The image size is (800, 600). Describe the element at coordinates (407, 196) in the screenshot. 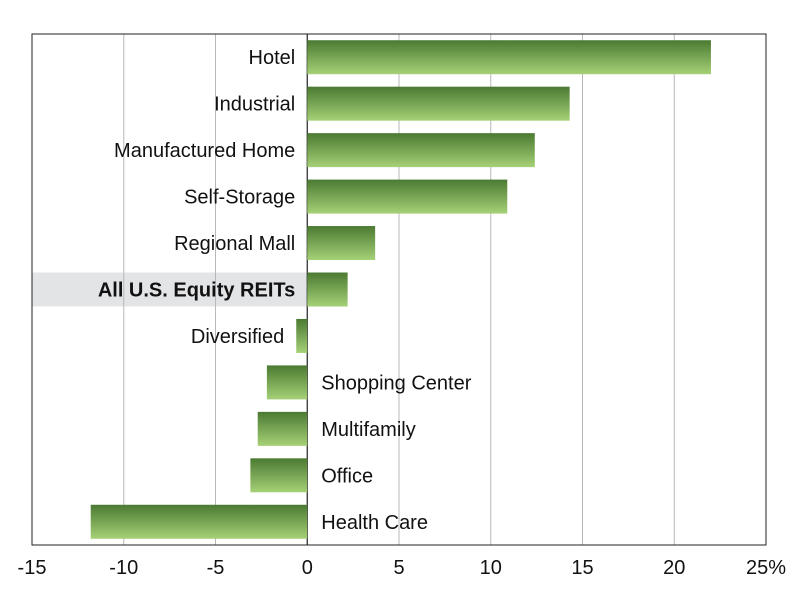

I see `bar-self-storage` at that location.